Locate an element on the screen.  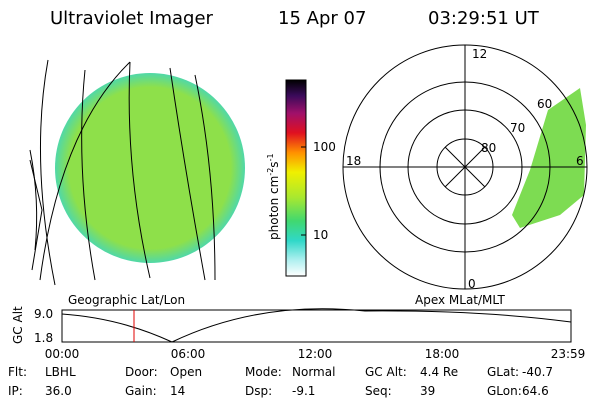
mlat-label: 80 is located at coordinates (488, 148).